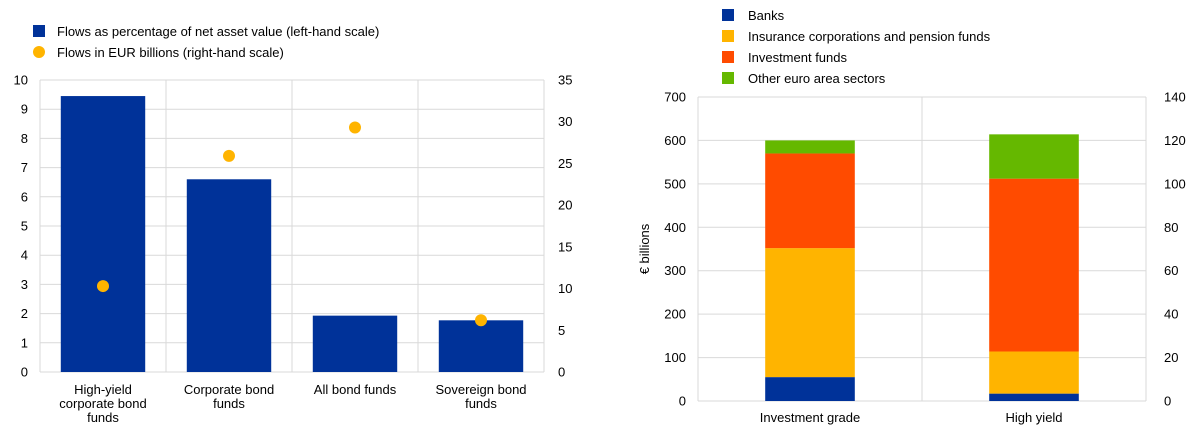 The image size is (1189, 426). I want to click on c1-right-tick-label: 15, so click(565, 246).